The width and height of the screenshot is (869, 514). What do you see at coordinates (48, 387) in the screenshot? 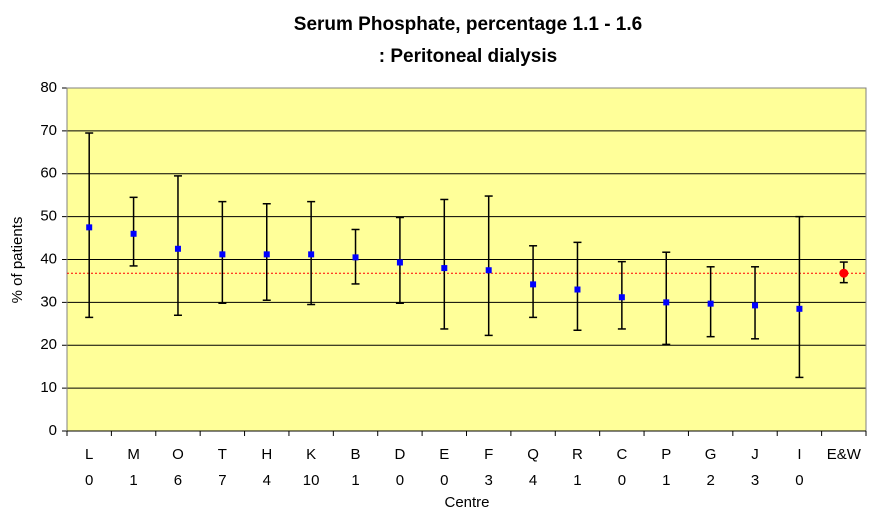
I see `y-tick-label: 10` at bounding box center [48, 387].